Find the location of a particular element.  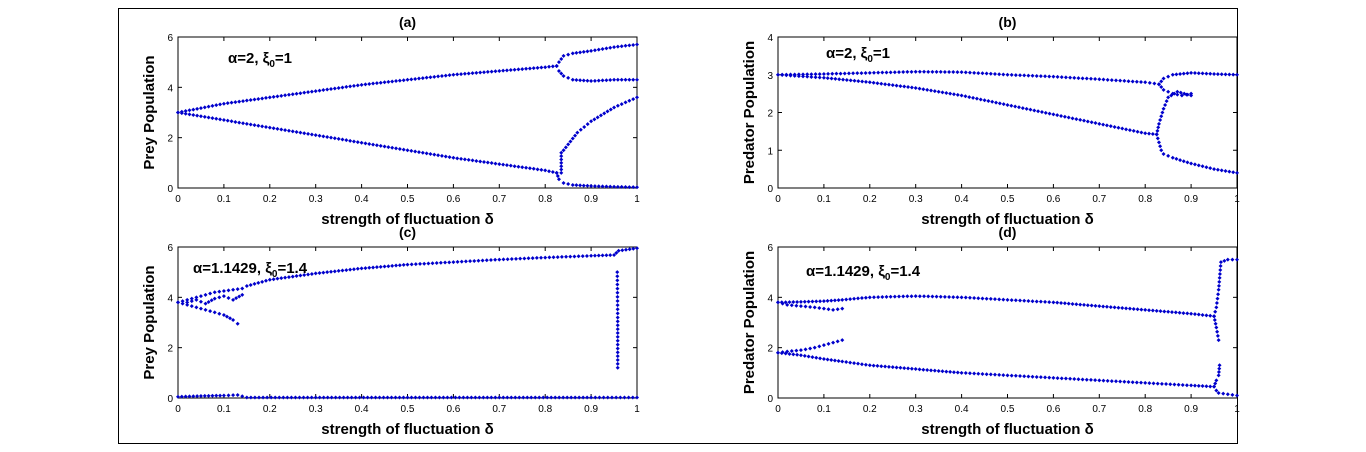

panel-title: (b) is located at coordinates (1008, 22).